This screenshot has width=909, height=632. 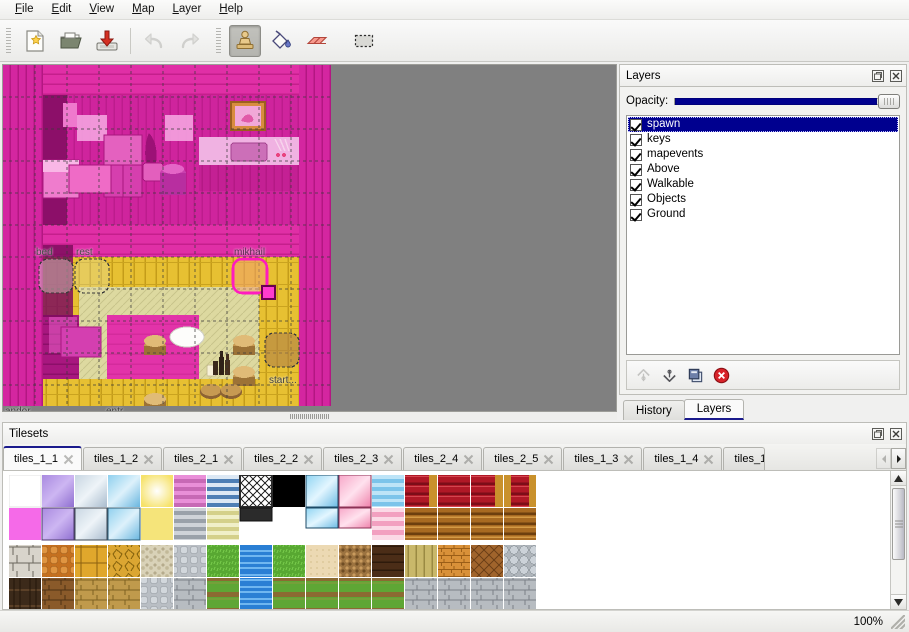 What do you see at coordinates (763, 154) in the screenshot?
I see `layer-row-mapevents: mapevents` at bounding box center [763, 154].